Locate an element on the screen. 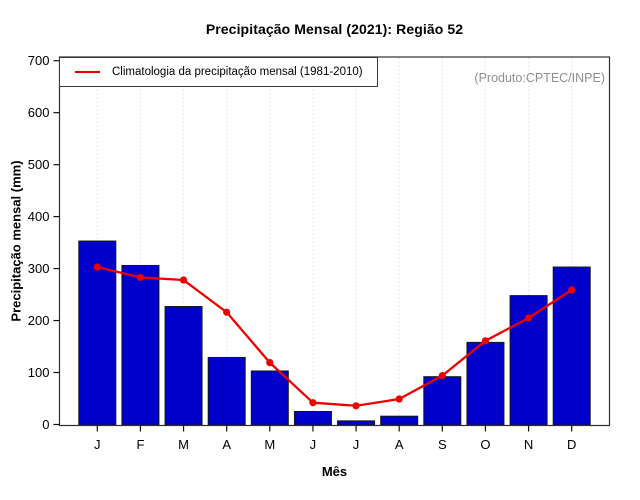 The height and width of the screenshot is (500, 640). y-tick-label: 200 is located at coordinates (39, 320).